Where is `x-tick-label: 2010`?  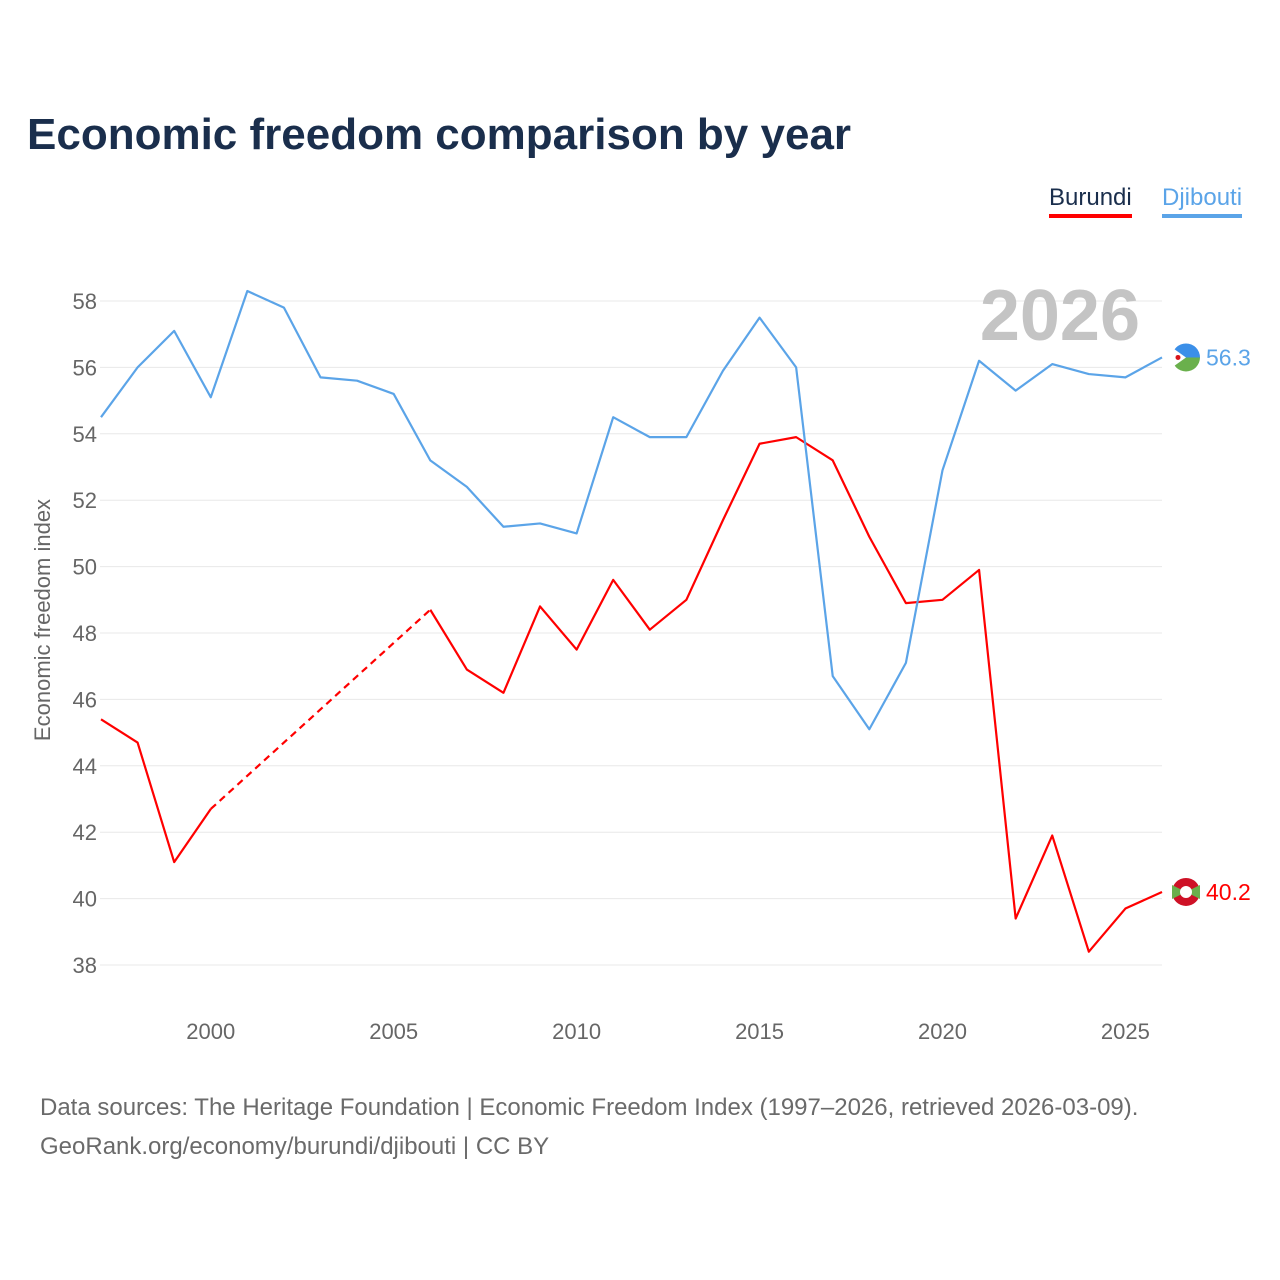
x-tick-label: 2010 is located at coordinates (576, 1031).